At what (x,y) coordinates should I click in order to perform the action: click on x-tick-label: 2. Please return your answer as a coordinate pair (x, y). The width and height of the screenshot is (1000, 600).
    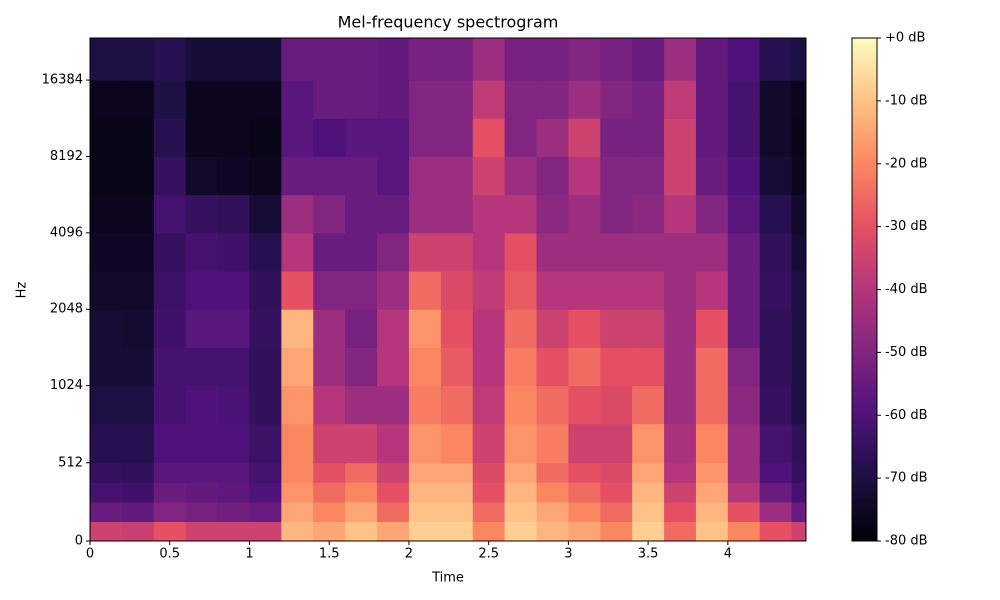
    Looking at the image, I should click on (409, 554).